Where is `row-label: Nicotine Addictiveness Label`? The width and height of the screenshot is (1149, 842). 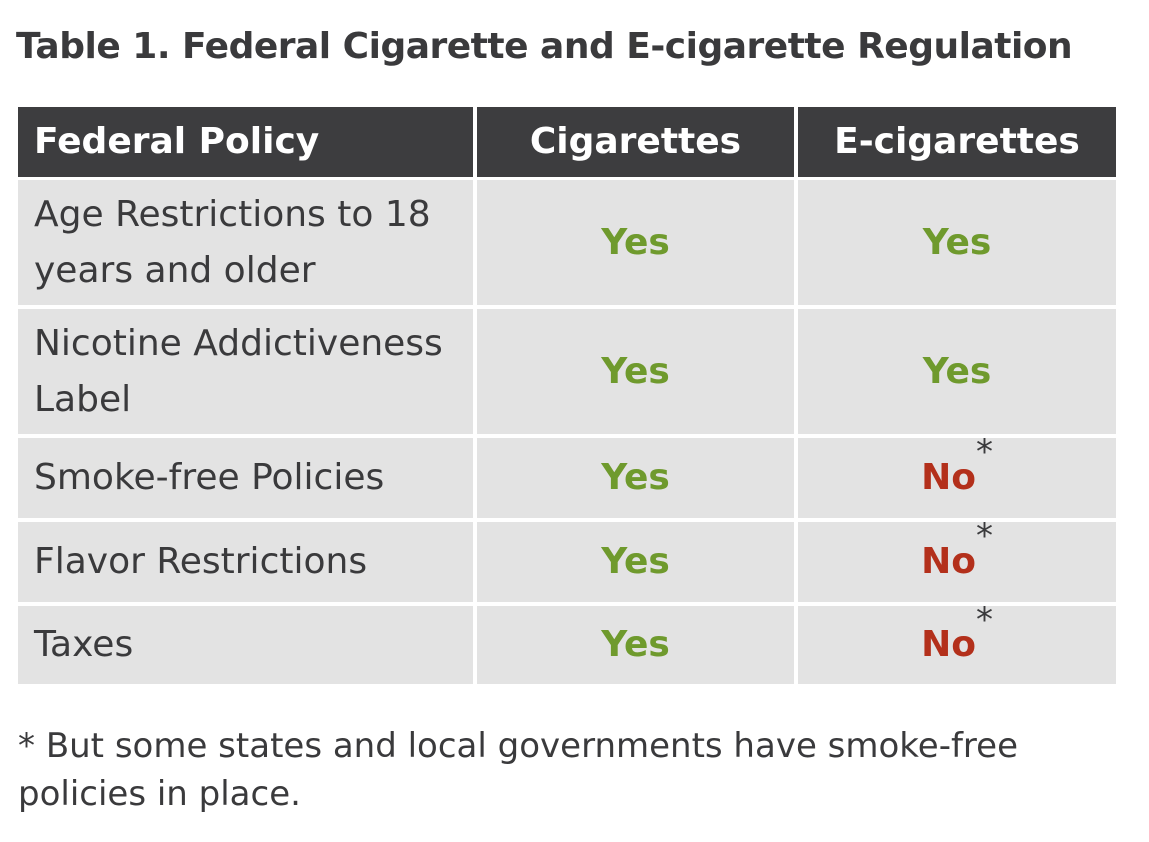
row-label: Nicotine Addictiveness Label is located at coordinates (238, 371).